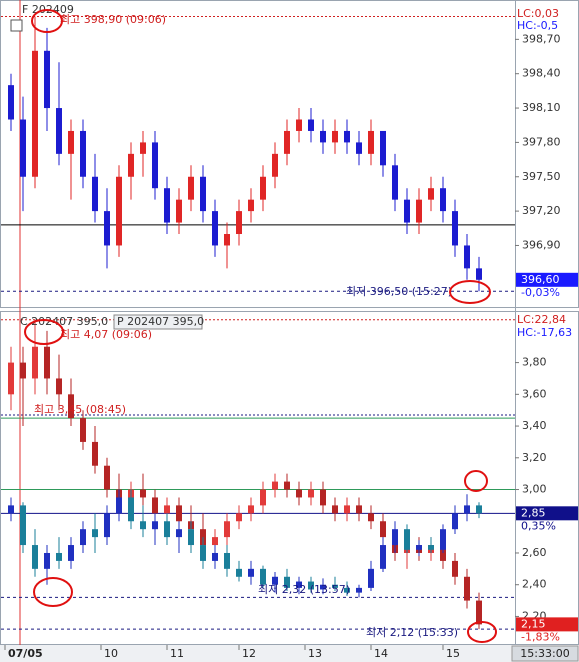  I want to click on series-name: P 202407 395,0, so click(160, 321).